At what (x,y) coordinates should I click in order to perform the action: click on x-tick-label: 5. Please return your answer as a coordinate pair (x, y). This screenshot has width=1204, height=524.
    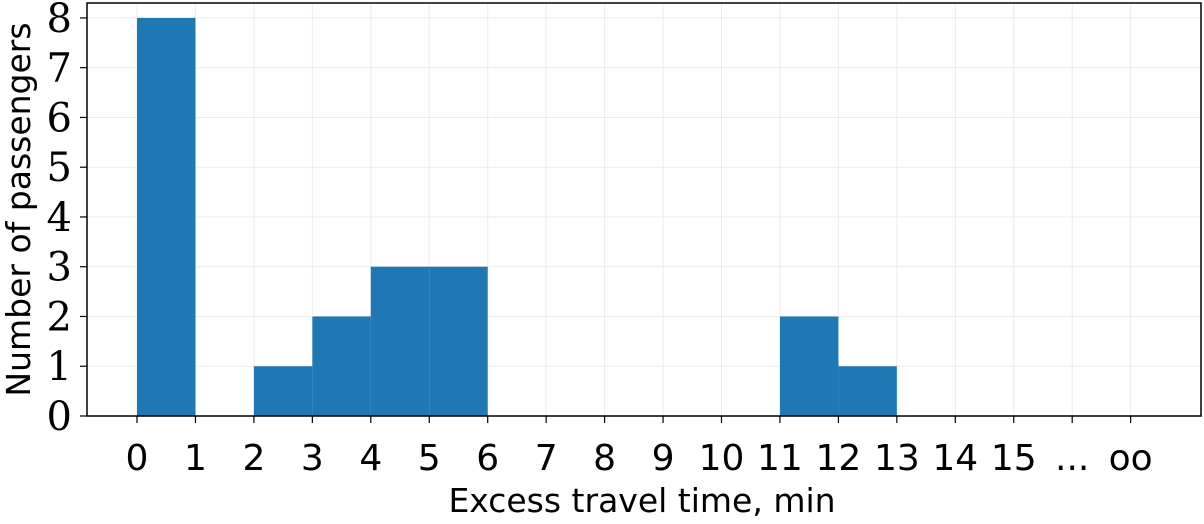
    Looking at the image, I should click on (429, 458).